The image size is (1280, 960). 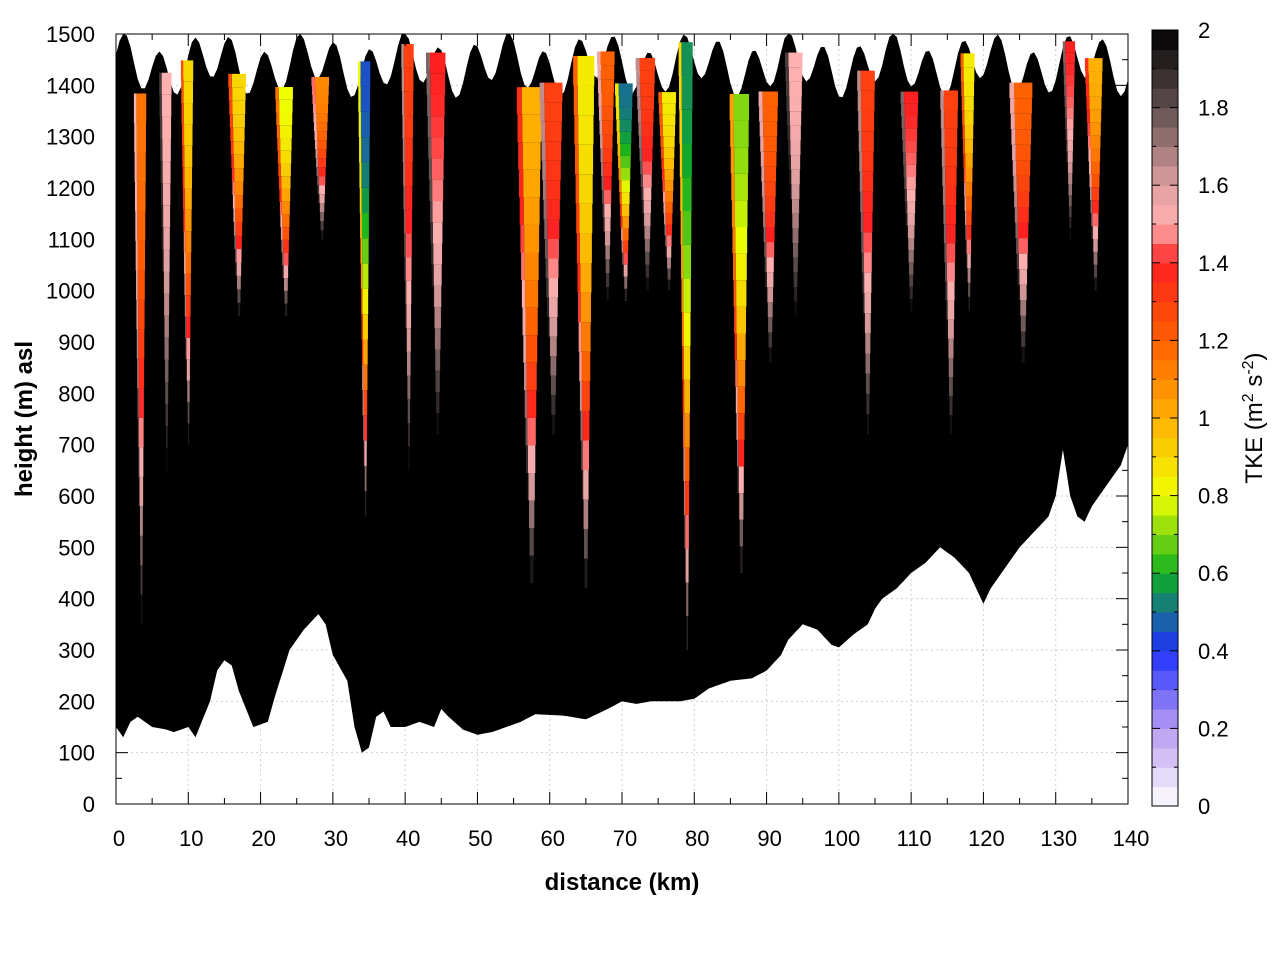 I want to click on x-tick-label: 140, so click(x=1131, y=838).